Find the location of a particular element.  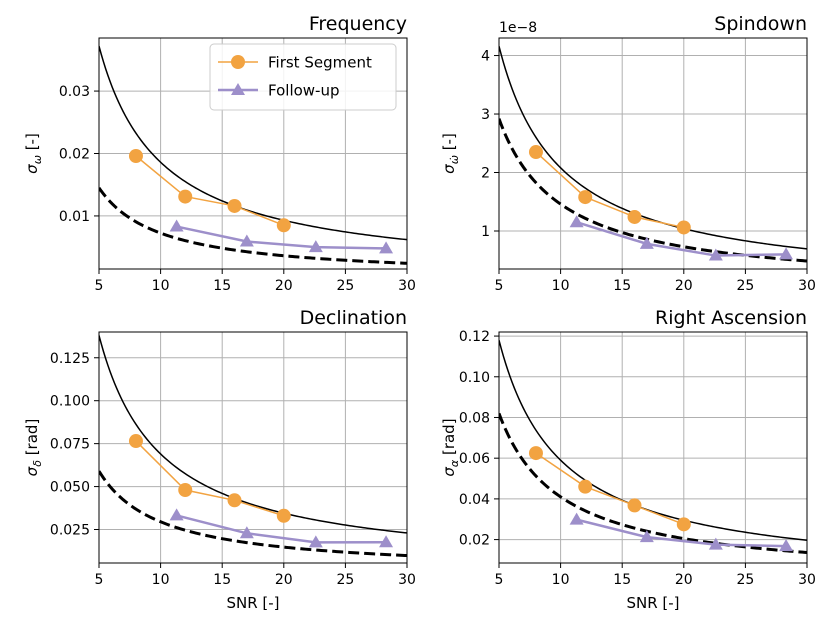

legend-first-segment-marker is located at coordinates (238, 62).